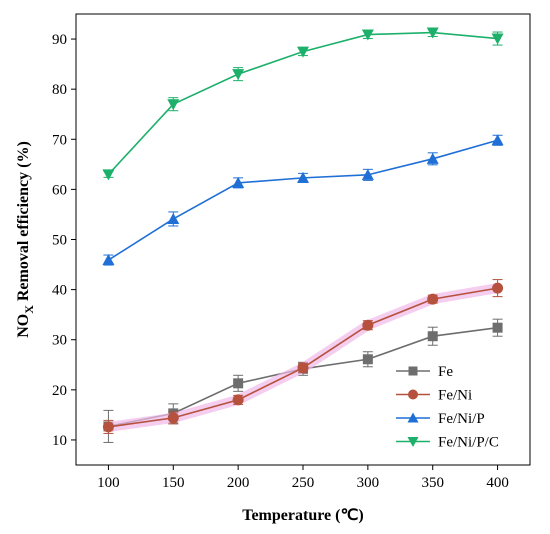  What do you see at coordinates (238, 483) in the screenshot?
I see `x-tick-label: 200` at bounding box center [238, 483].